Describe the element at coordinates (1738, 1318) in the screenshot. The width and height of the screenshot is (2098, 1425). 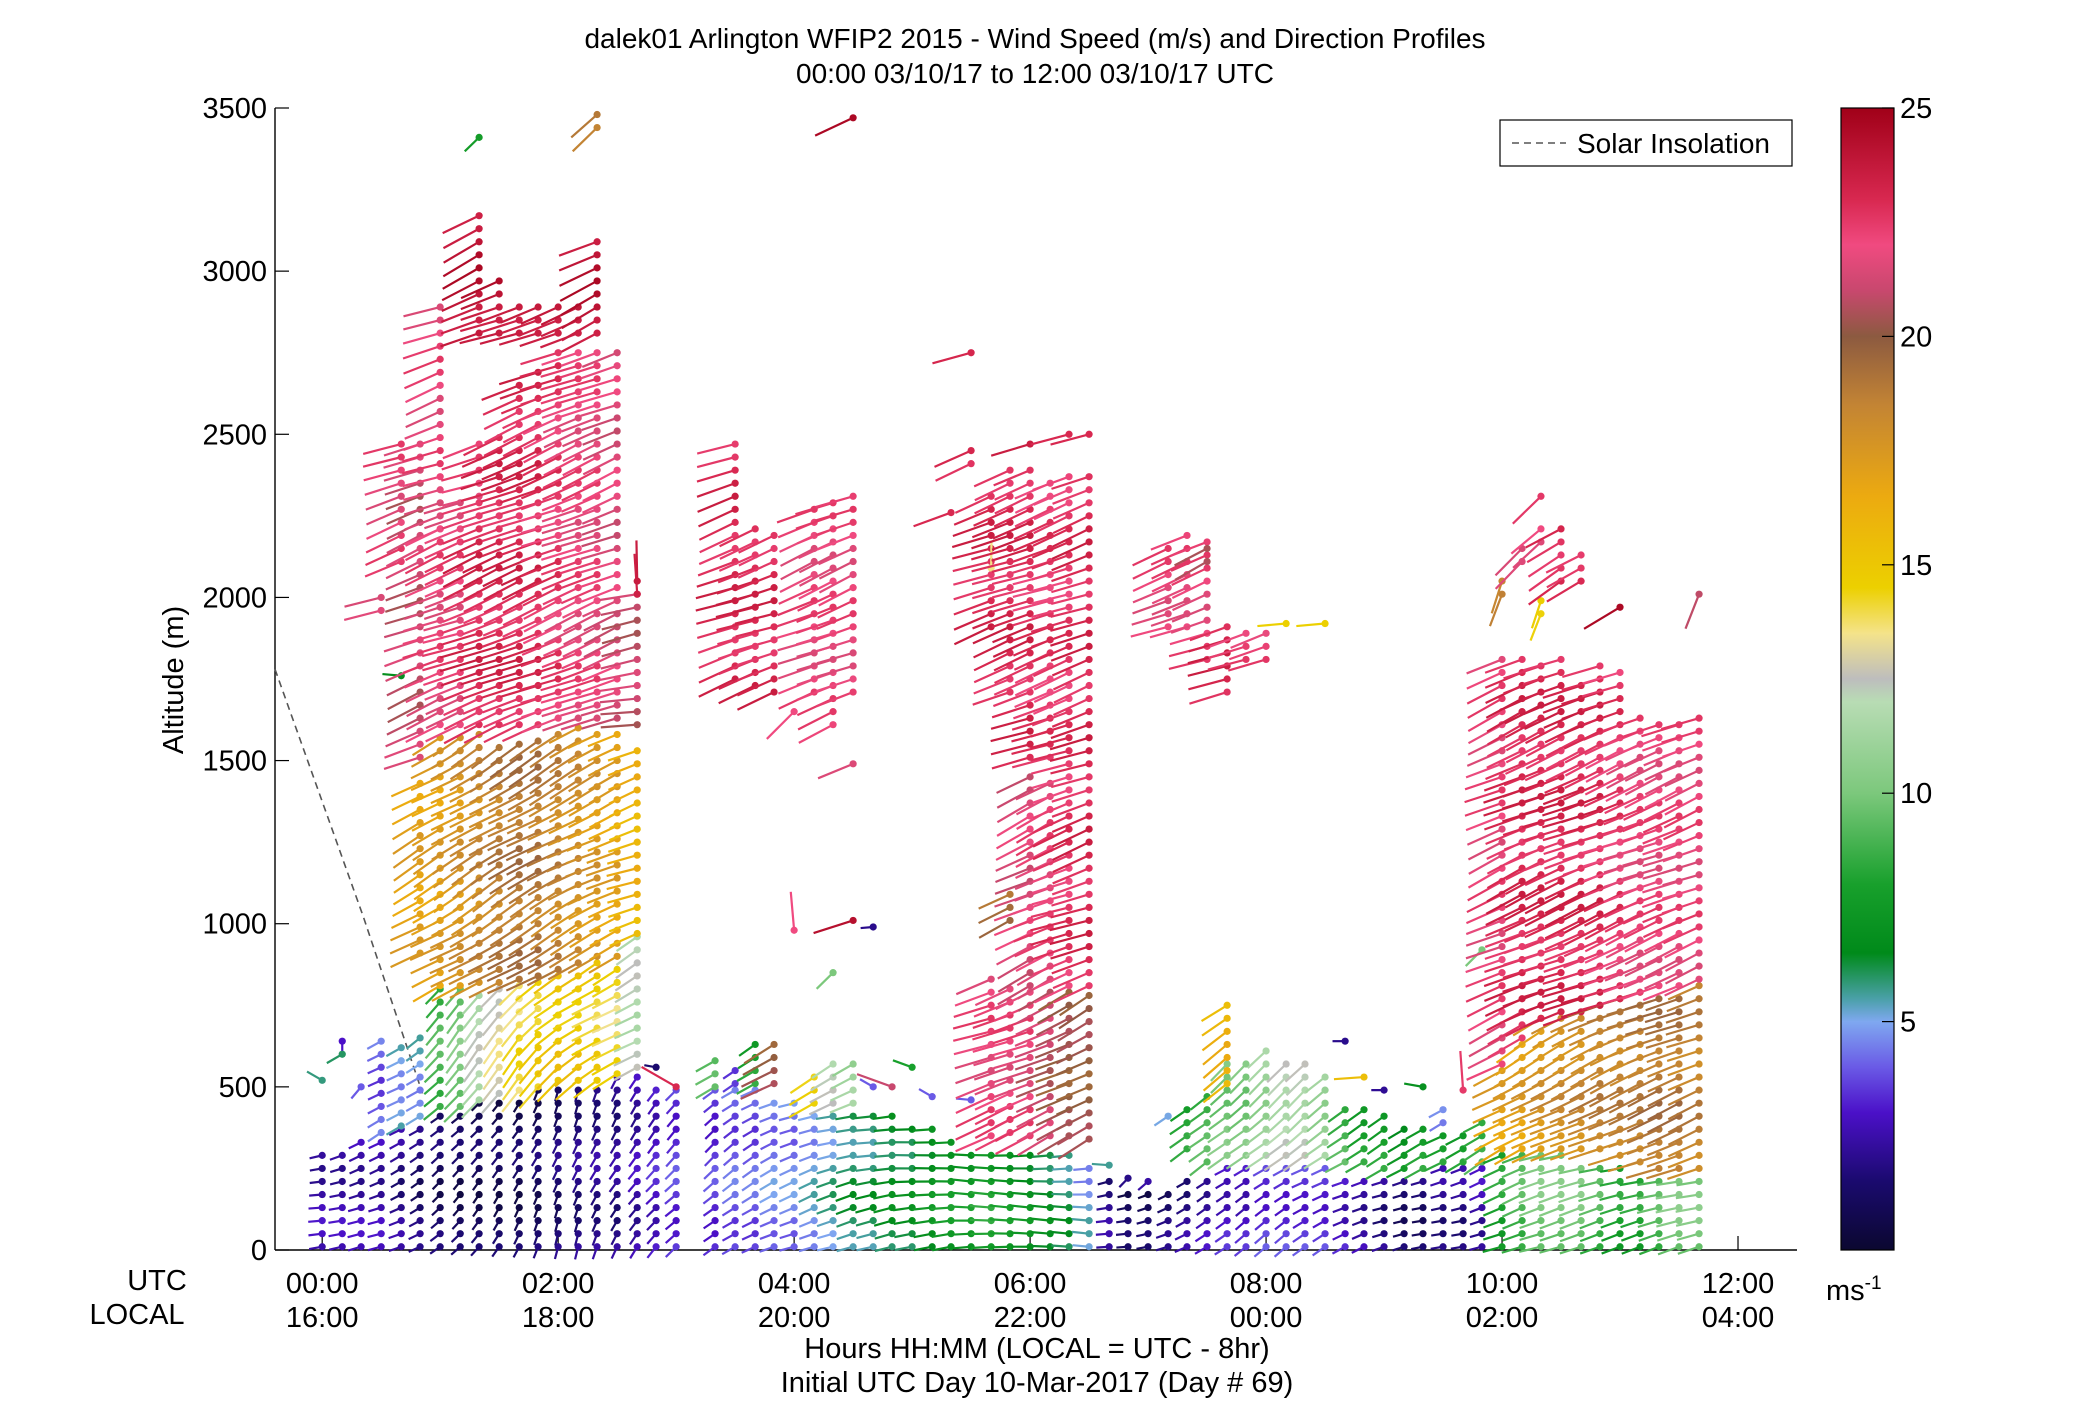
I see `x-tick-label-local: 04:00` at that location.